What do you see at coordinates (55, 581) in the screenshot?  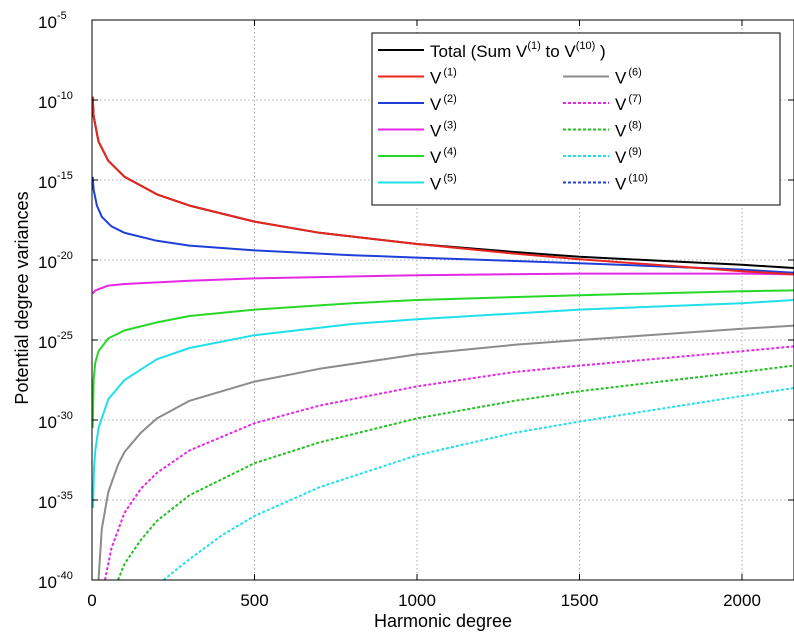 I see `y-tick-label: 10-40` at bounding box center [55, 581].